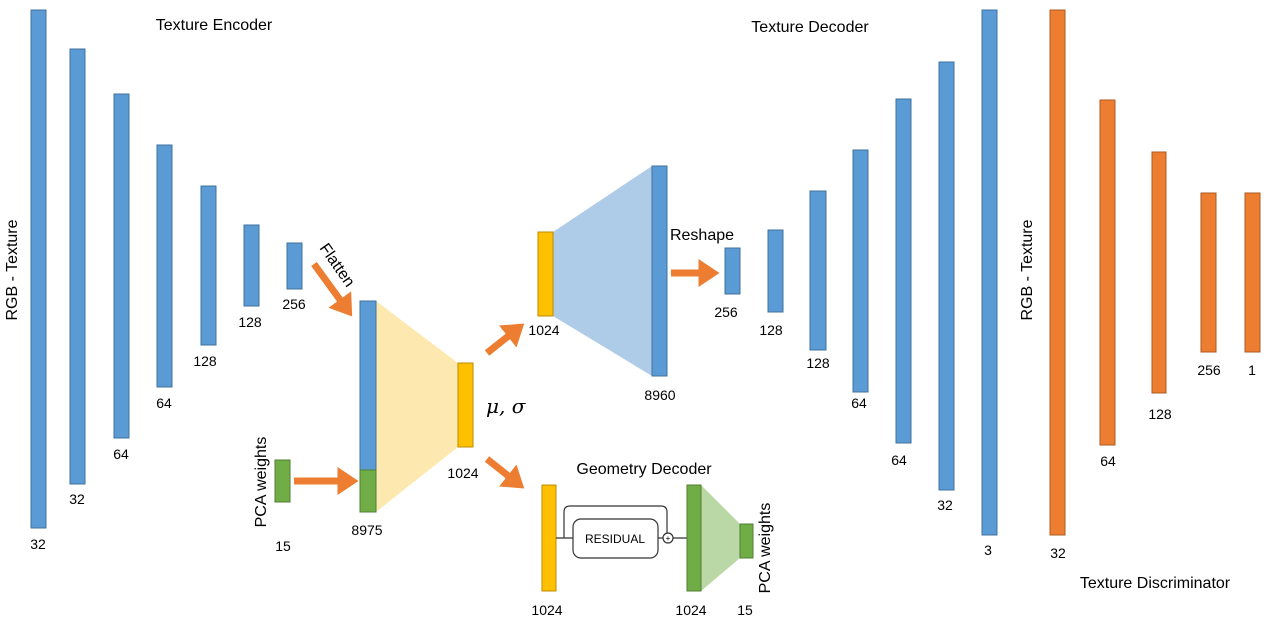  Describe the element at coordinates (810, 27) in the screenshot. I see `texture-decoder-title: Texture Decoder` at that location.